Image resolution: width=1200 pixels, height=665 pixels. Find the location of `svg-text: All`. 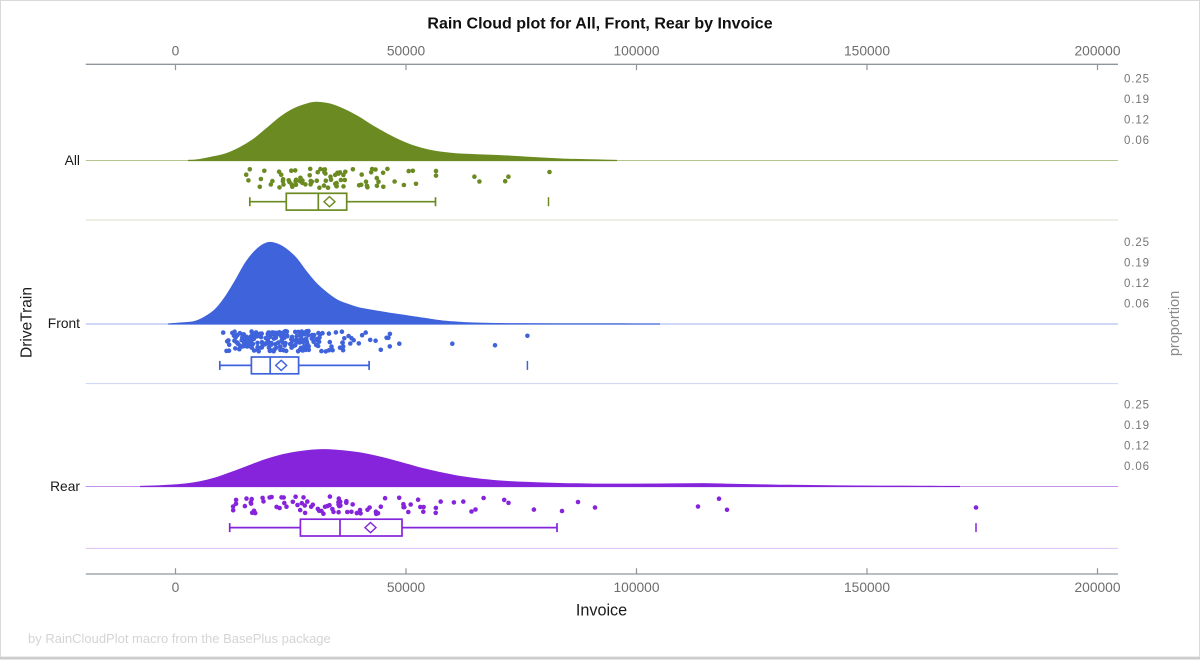

svg-text: All is located at coordinates (72, 160).